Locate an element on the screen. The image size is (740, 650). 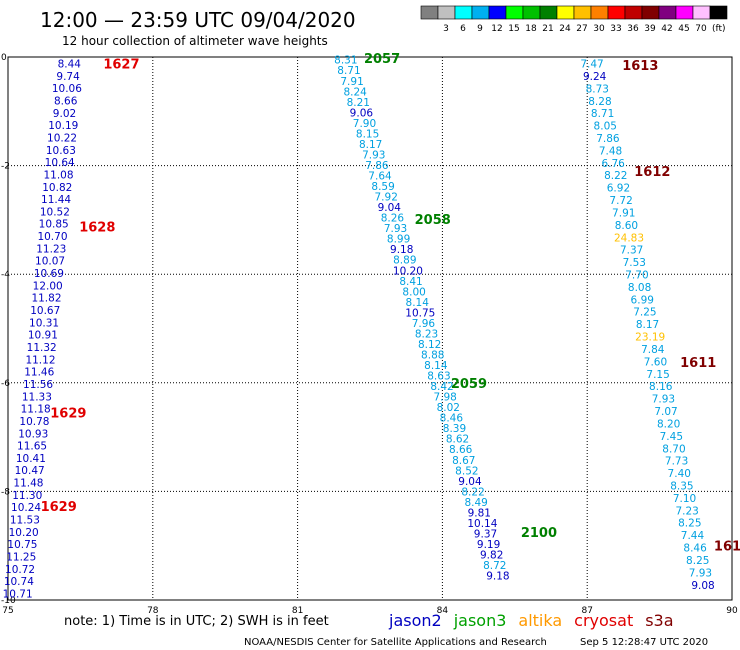
swh-value-label: 9.81 is located at coordinates (479, 513).